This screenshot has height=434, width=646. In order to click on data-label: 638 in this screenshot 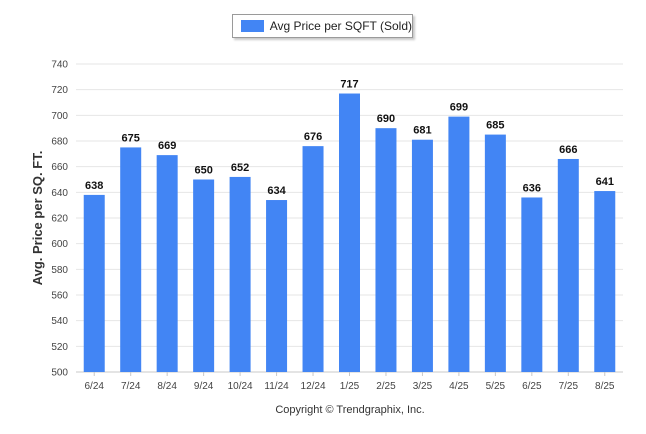, I will do `click(94, 186)`.